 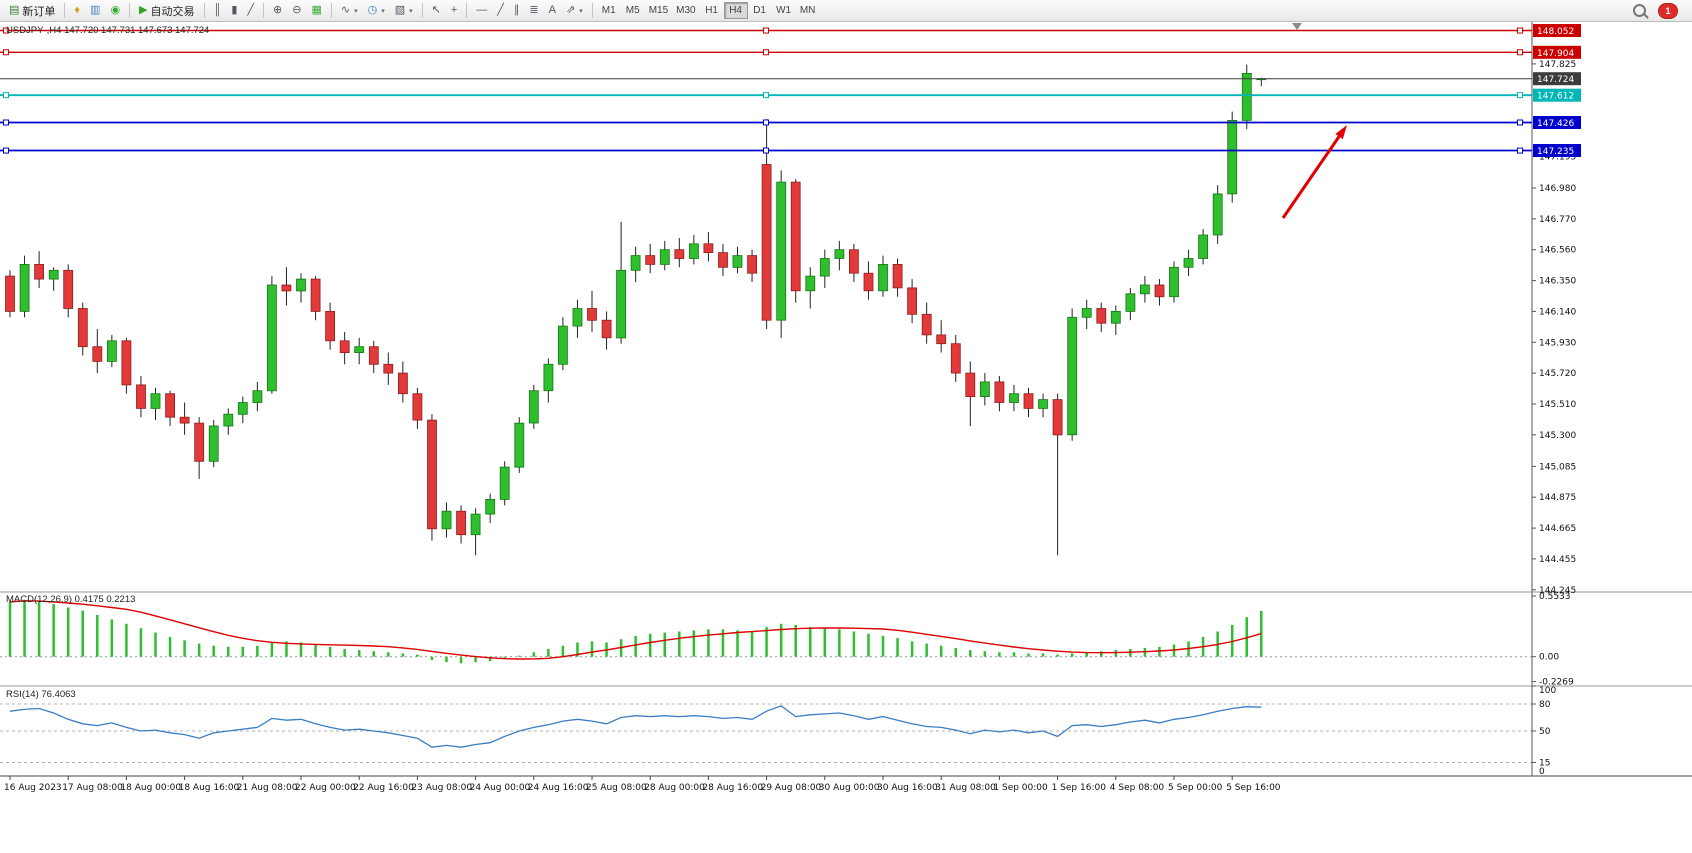 I want to click on line-chart-button: ╱, so click(x=250, y=10).